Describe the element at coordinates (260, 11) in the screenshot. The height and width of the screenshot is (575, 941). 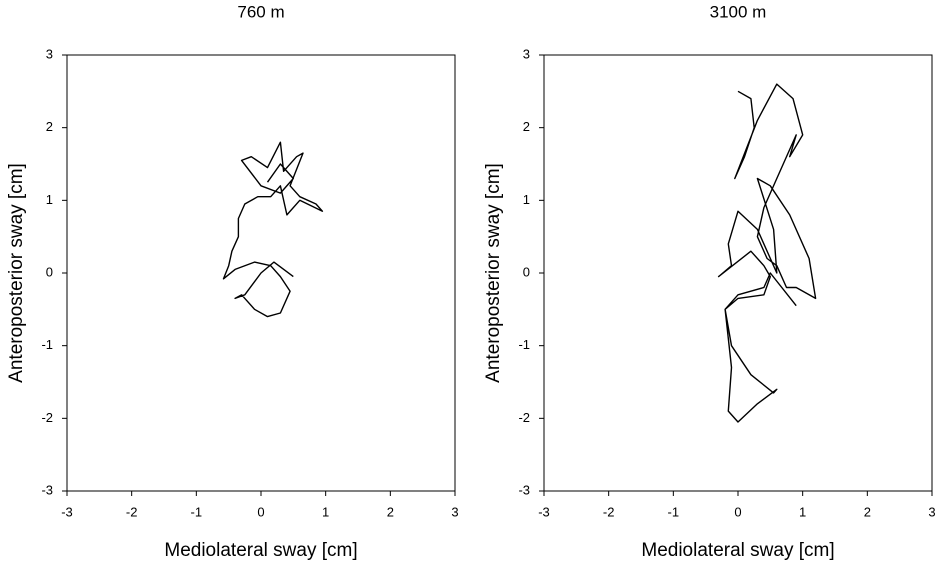
I see `chart-title: 760 m` at that location.